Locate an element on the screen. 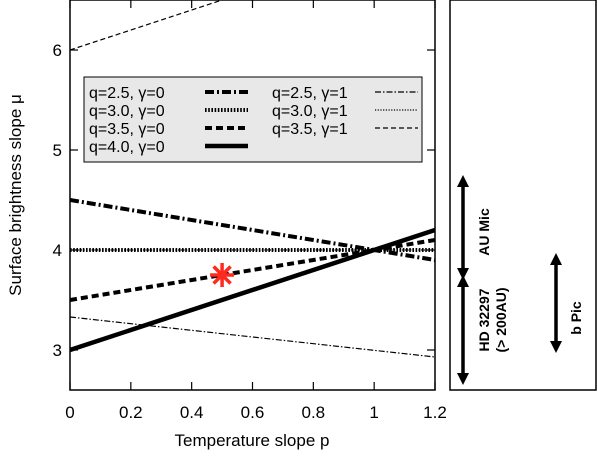 The image size is (598, 456). y-axis-label: Surface brightness slope μ is located at coordinates (15, 195).